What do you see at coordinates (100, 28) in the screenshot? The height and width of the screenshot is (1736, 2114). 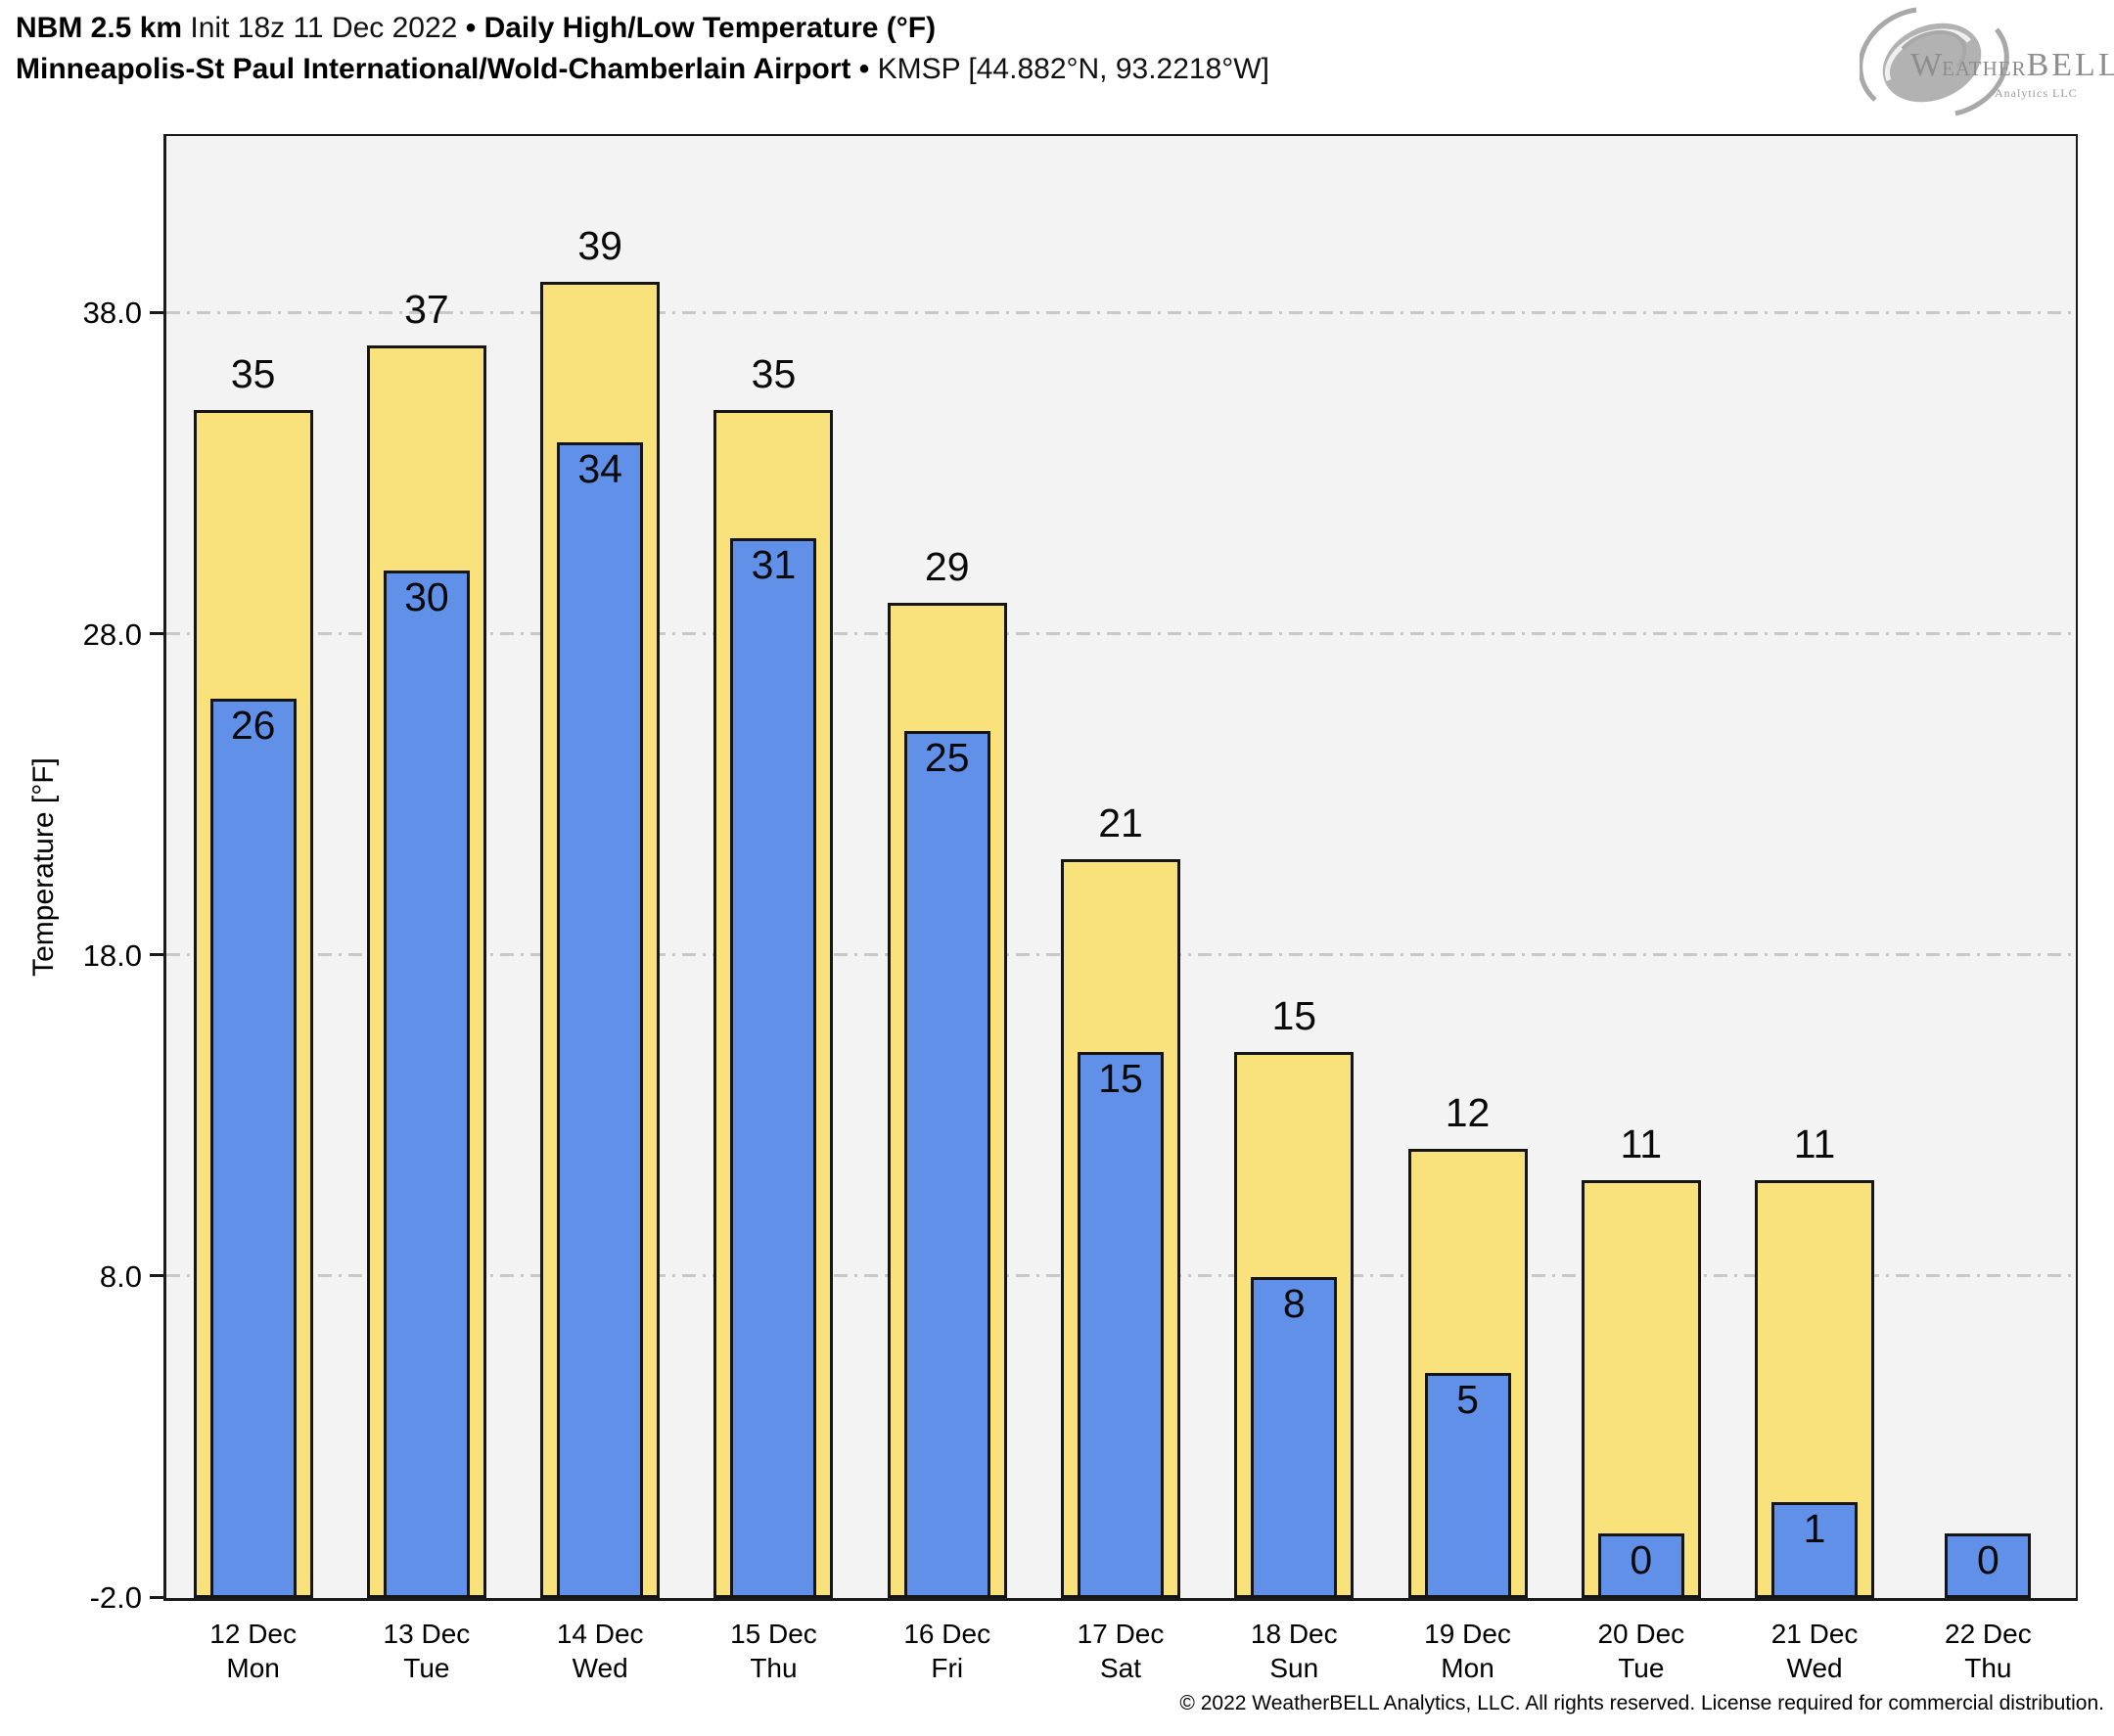 I see `title-model: NBM 2.5 km` at bounding box center [100, 28].